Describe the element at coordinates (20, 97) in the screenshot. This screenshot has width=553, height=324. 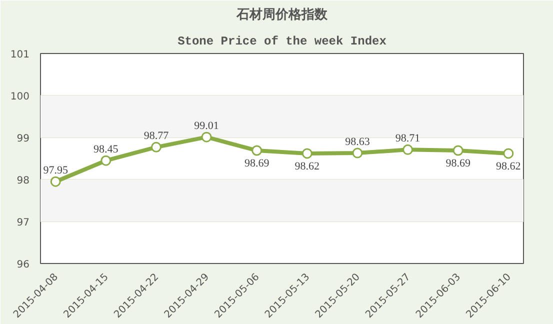
I see `y-tick-label: 100` at that location.